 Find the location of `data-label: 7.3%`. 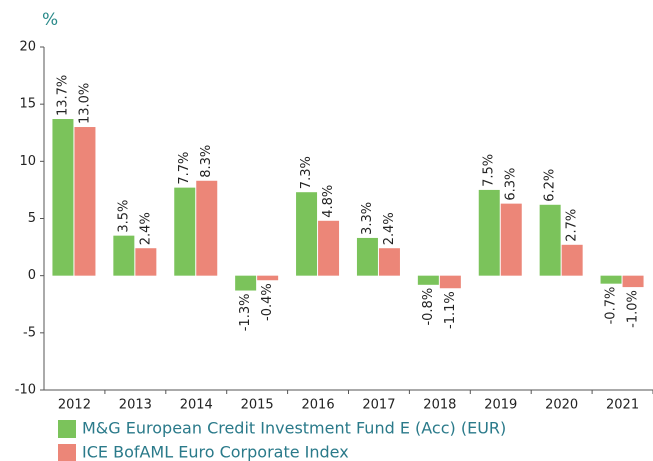

data-label: 7.3% is located at coordinates (306, 172).